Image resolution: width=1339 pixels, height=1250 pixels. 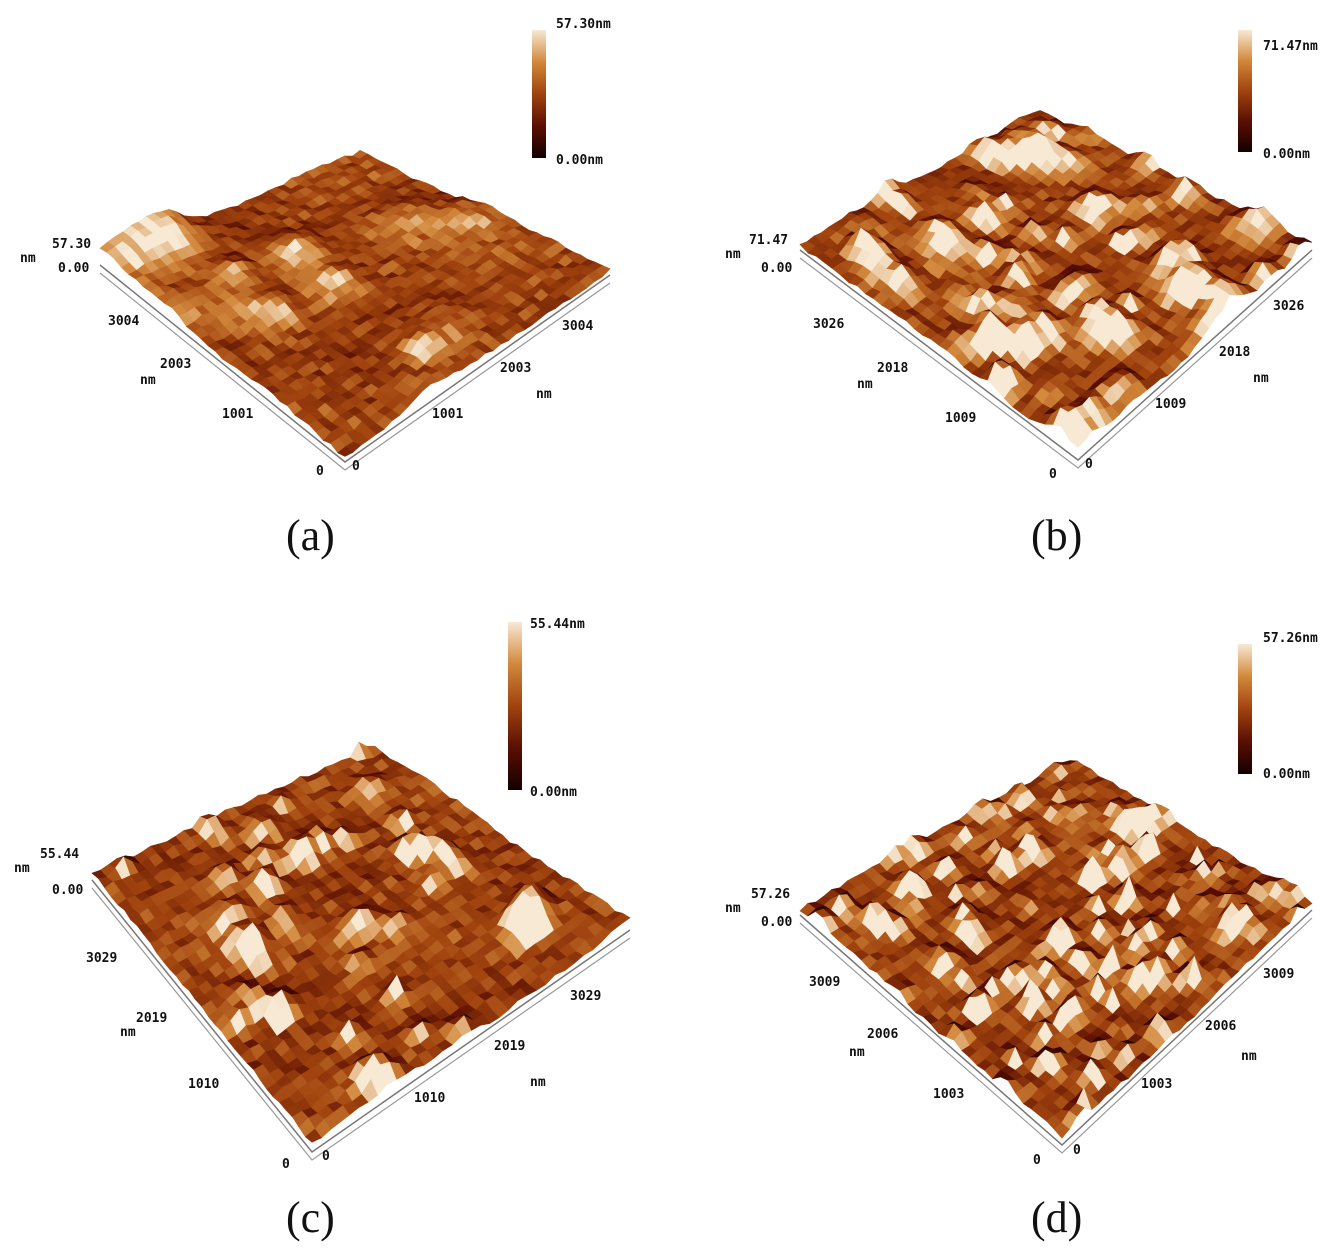 What do you see at coordinates (770, 894) in the screenshot?
I see `z-axis-max-label: 57.26` at bounding box center [770, 894].